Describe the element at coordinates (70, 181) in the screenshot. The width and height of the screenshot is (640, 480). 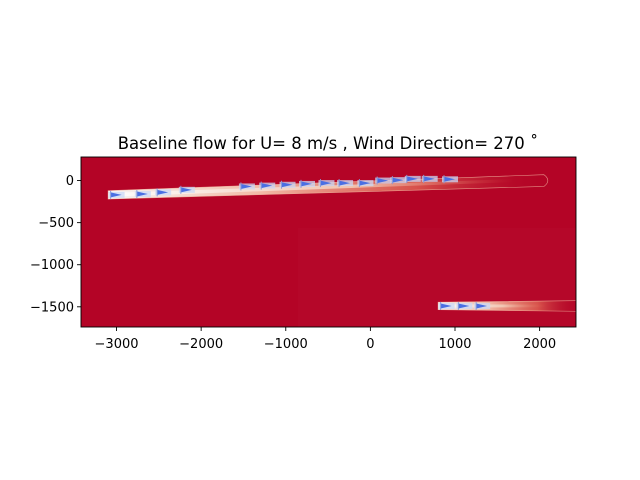
I see `y-tick-label: 0` at that location.